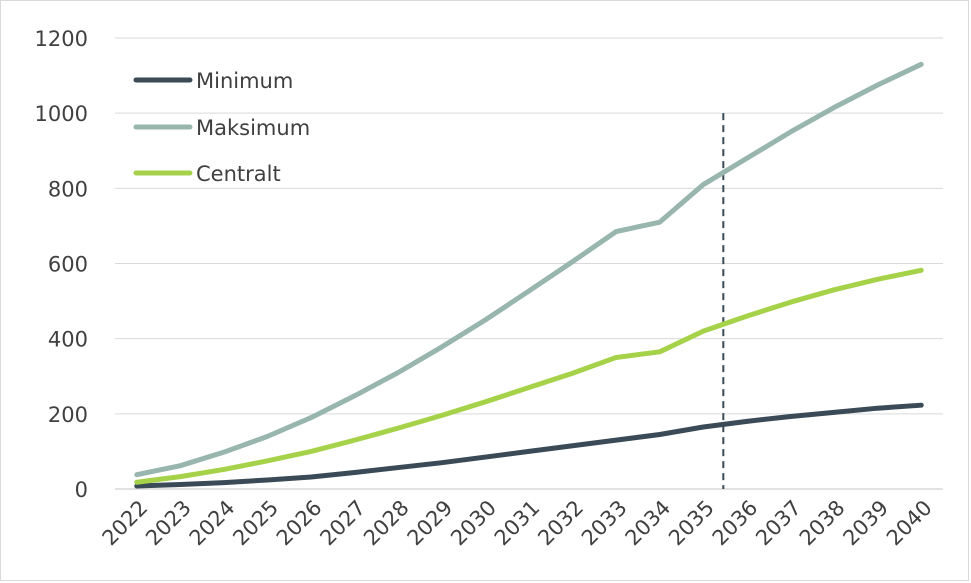 This screenshot has height=583, width=971. Describe the element at coordinates (238, 174) in the screenshot. I see `legend-label: Centralt` at that location.